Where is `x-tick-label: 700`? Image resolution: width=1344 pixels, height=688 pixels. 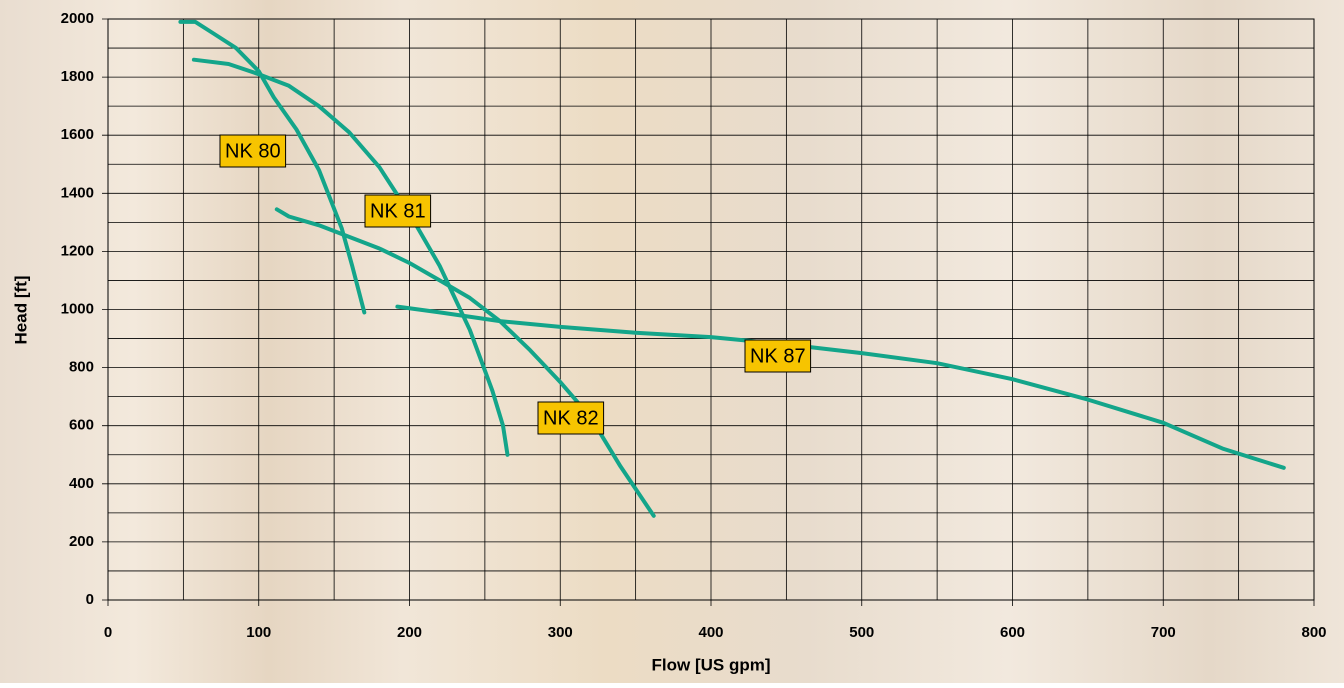
x-tick-label: 700 is located at coordinates (1163, 632).